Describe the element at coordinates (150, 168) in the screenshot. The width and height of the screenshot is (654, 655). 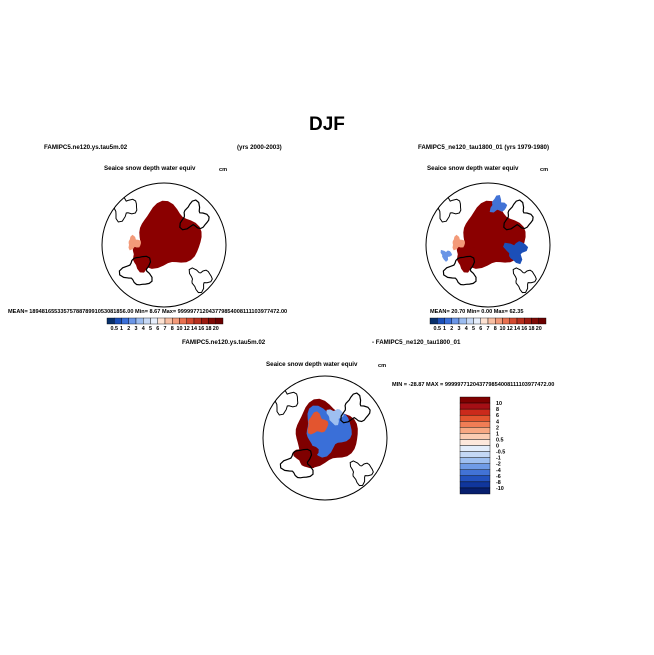
I see `left-panel-title: Seaice snow depth water equiv` at that location.